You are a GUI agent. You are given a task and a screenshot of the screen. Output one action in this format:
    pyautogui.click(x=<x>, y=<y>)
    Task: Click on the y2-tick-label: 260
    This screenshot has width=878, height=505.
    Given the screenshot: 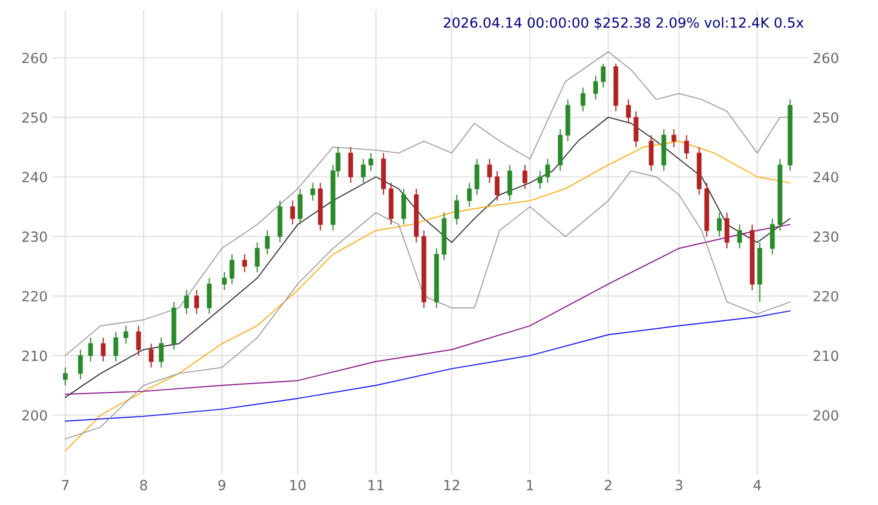 What is the action you would take?
    pyautogui.click(x=826, y=58)
    